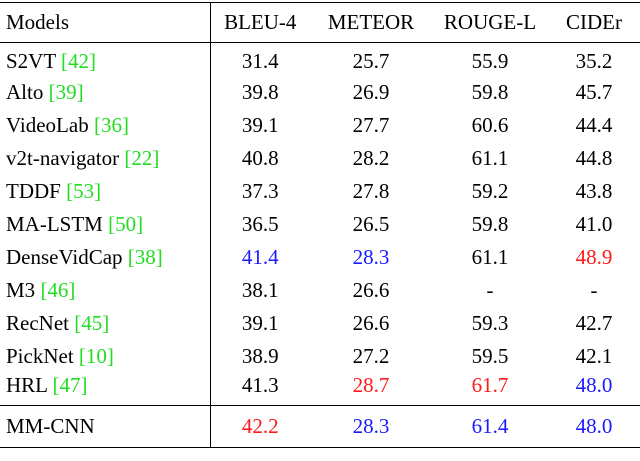  I want to click on model-name: DenseVidCap, so click(64, 256).